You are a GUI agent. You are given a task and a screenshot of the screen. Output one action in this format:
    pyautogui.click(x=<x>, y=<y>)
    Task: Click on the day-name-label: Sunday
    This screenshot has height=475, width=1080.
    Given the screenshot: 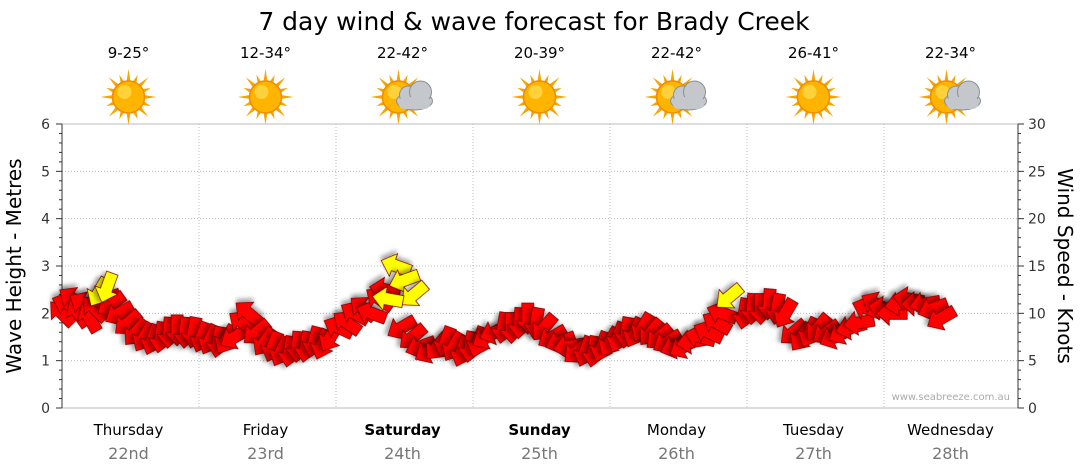 What is the action you would take?
    pyautogui.click(x=539, y=430)
    